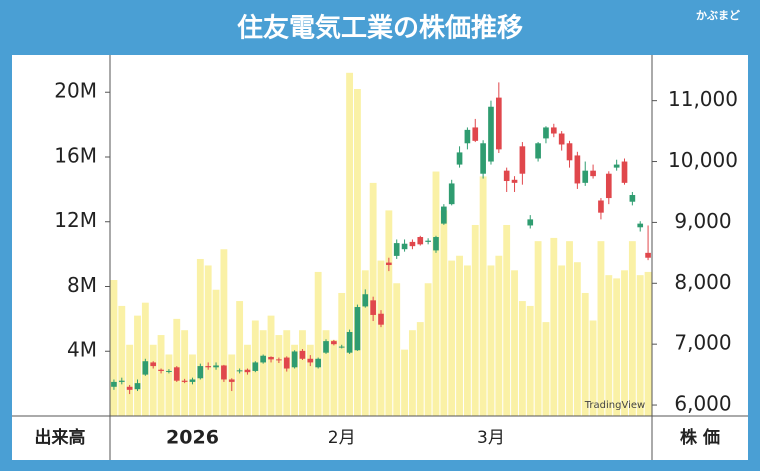  I want to click on x-tick-label: 2月, so click(342, 438).